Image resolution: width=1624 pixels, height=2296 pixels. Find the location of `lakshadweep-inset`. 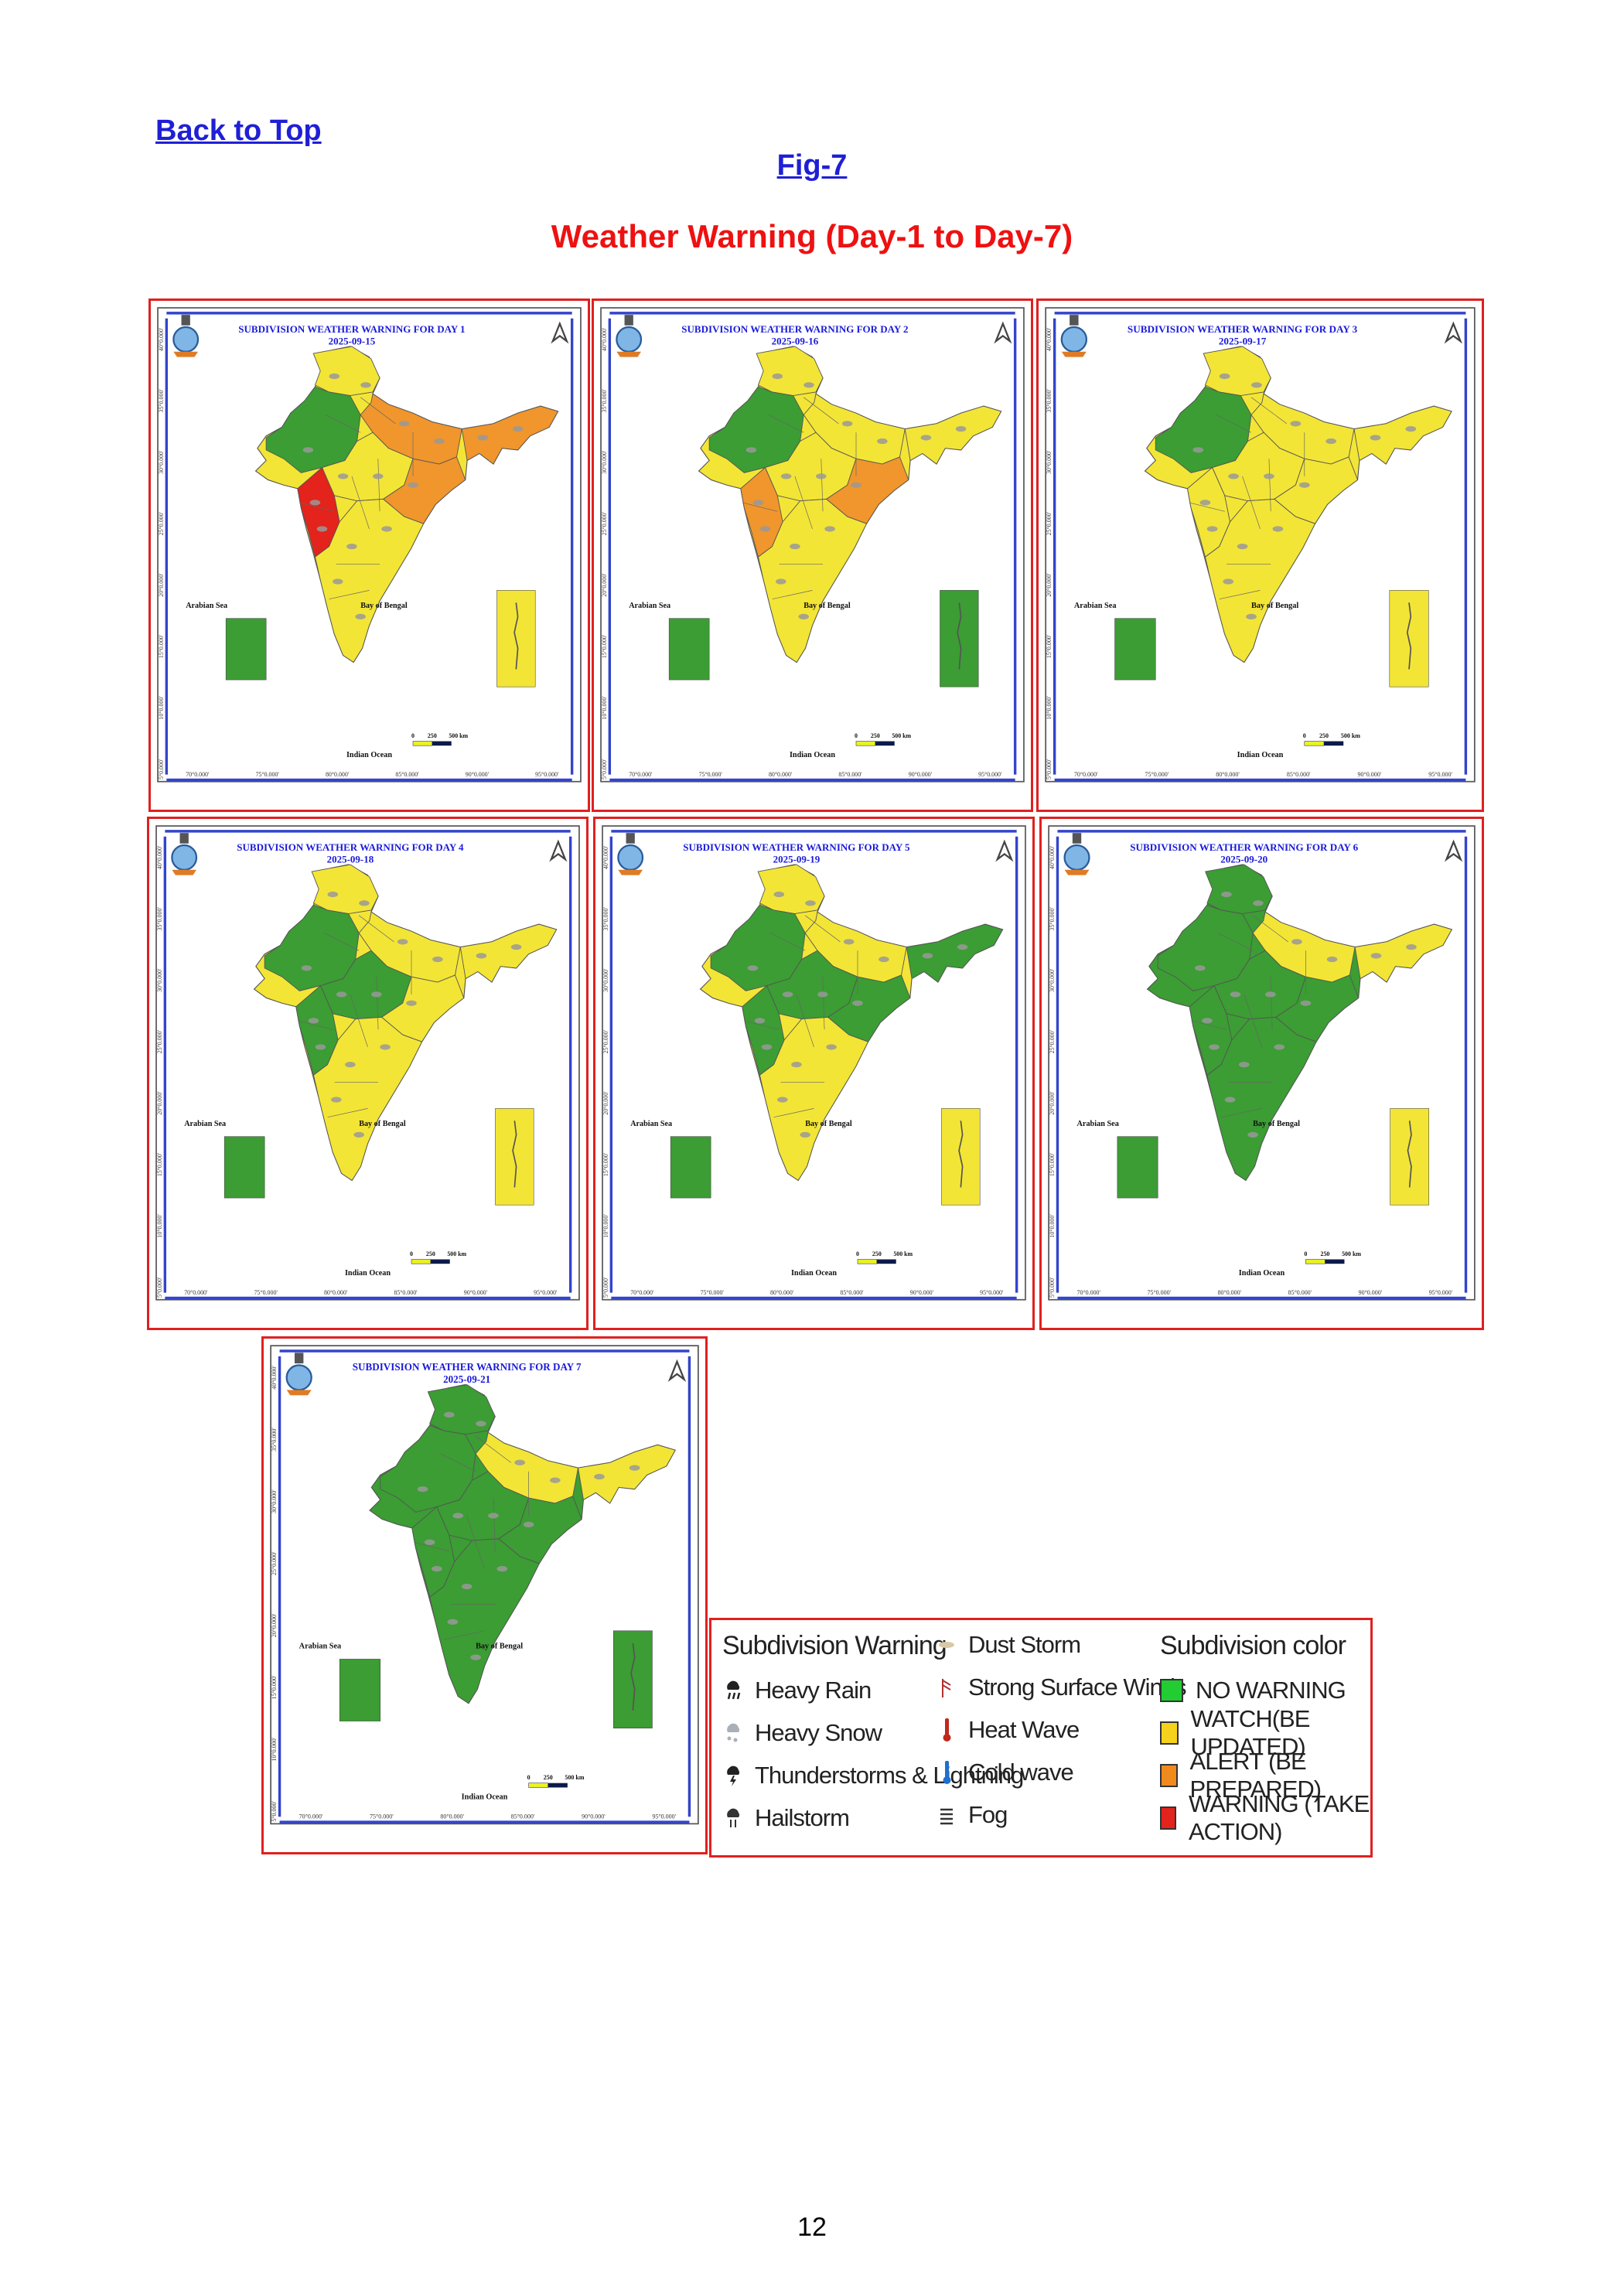

lakshadweep-inset is located at coordinates (246, 649).